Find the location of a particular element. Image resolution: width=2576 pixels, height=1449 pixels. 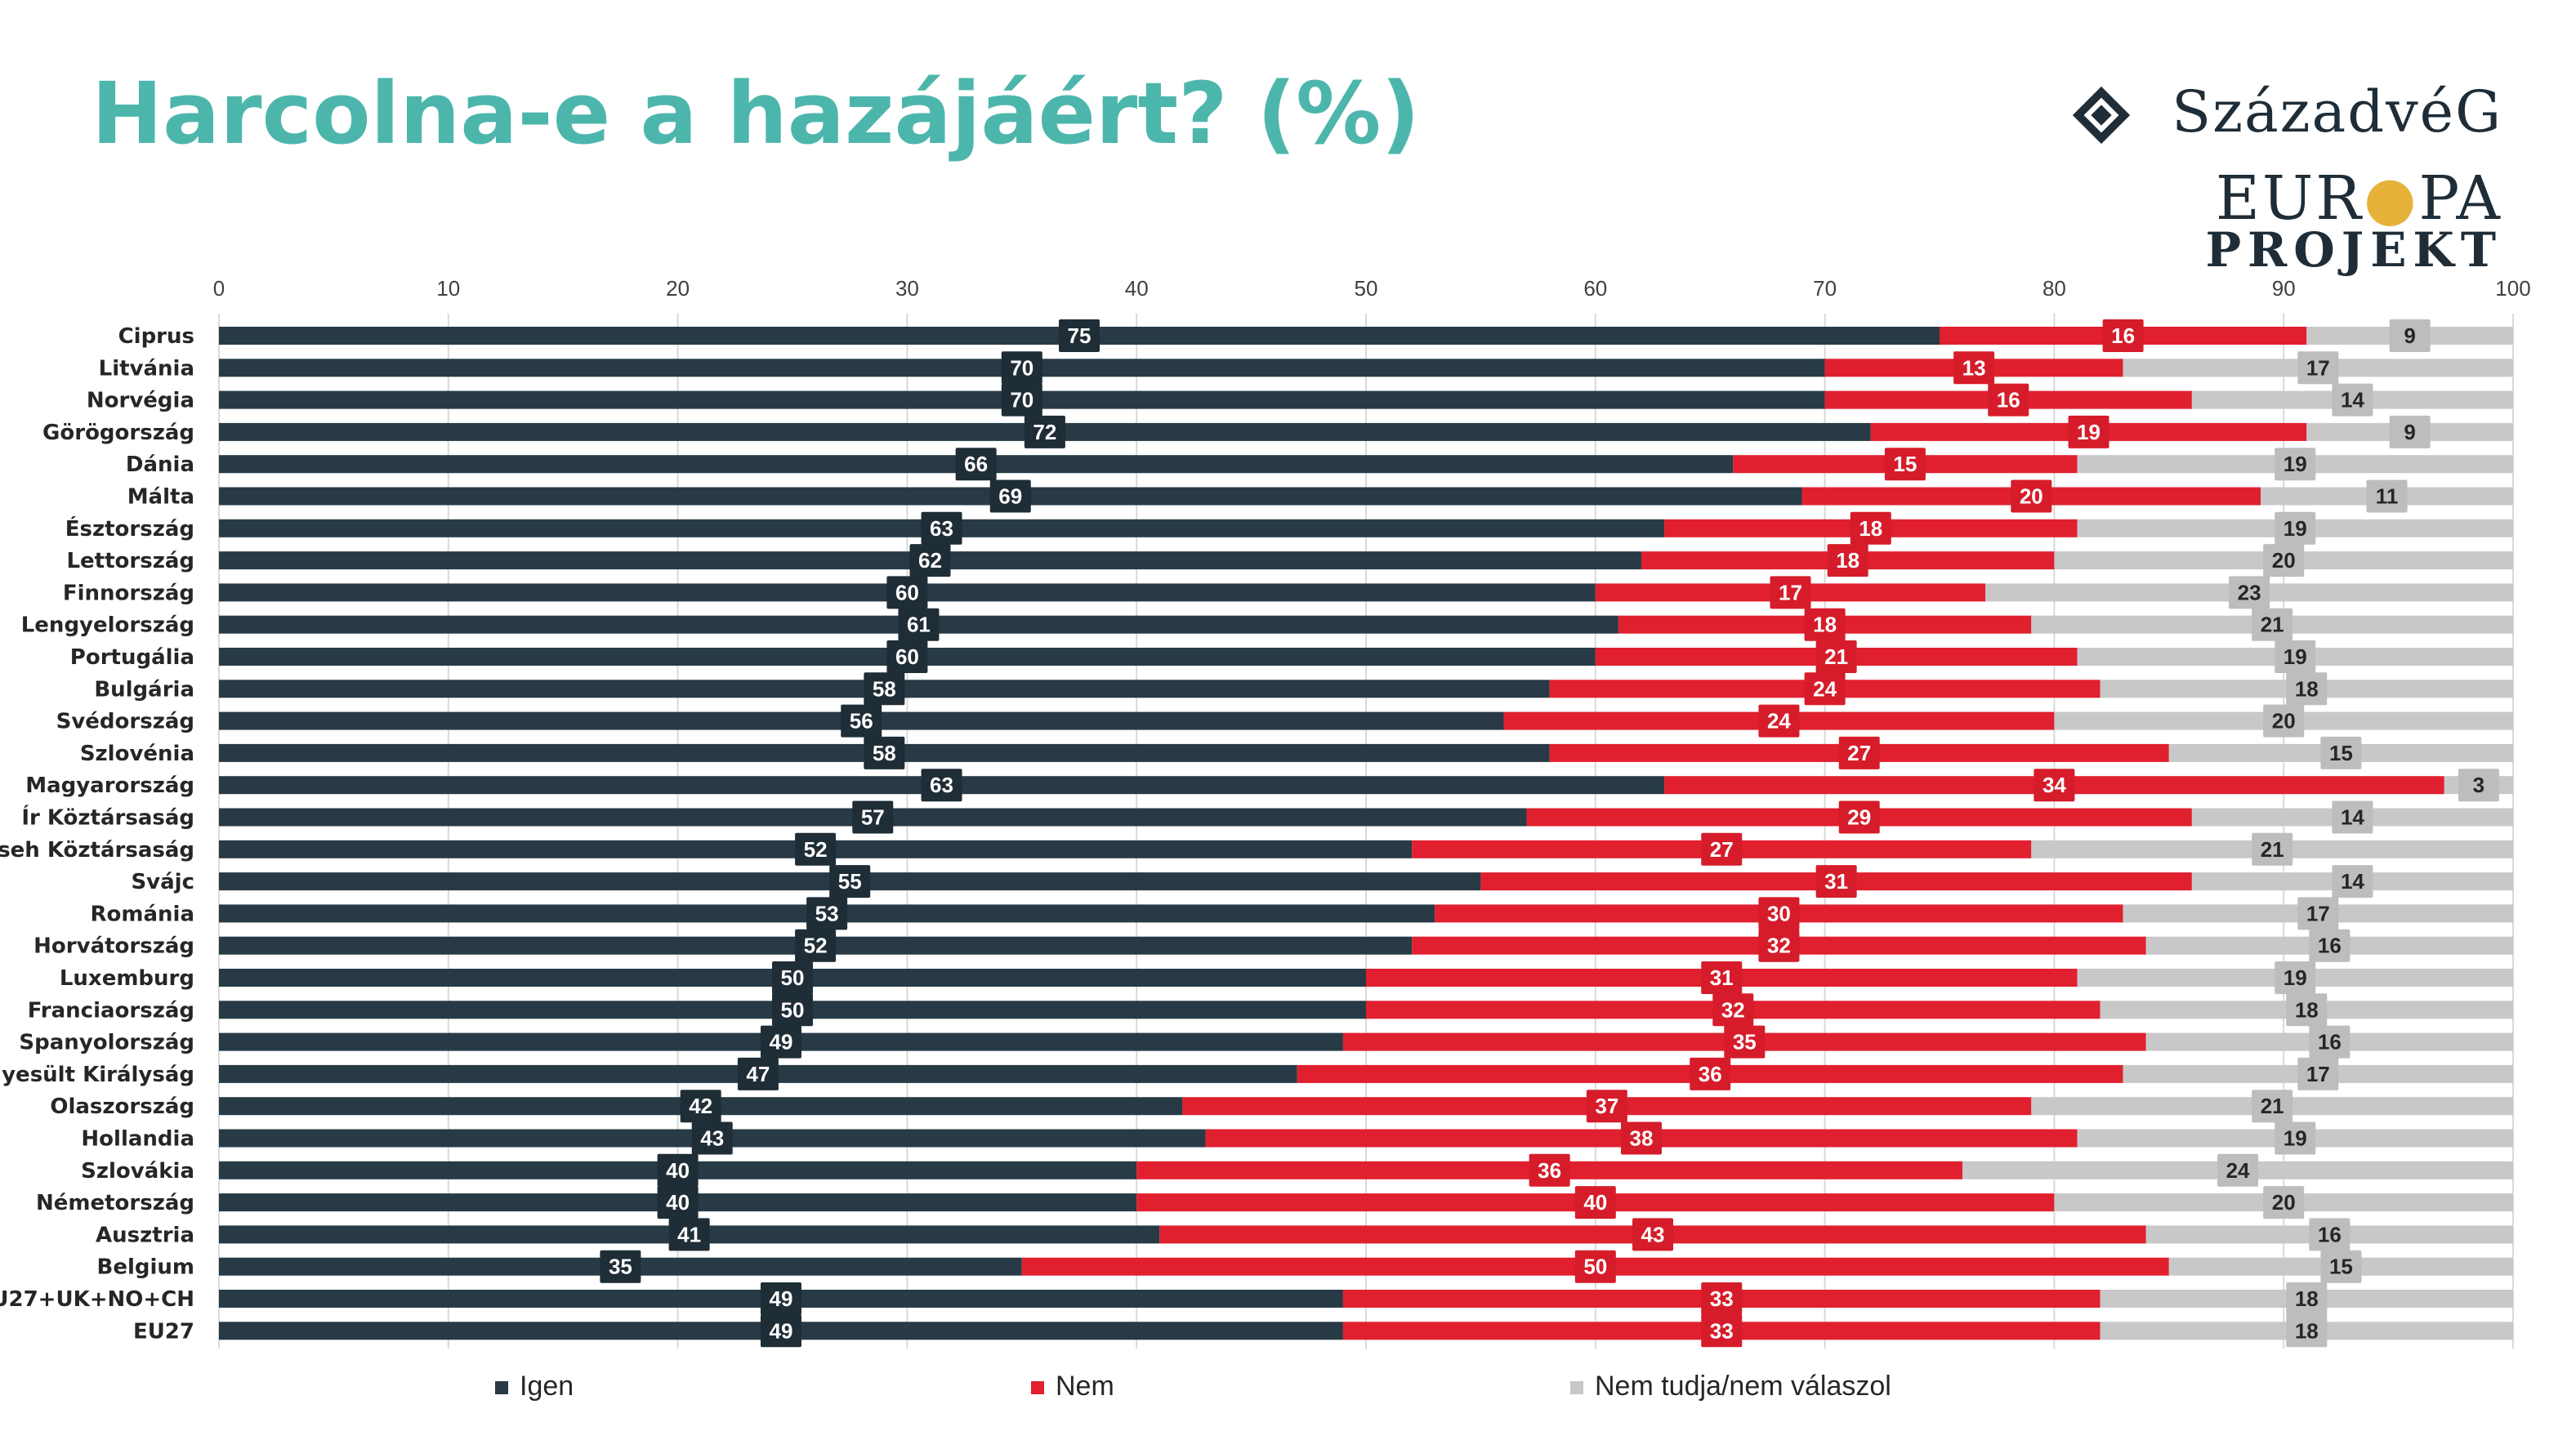

data-label-nem: 34 is located at coordinates (2054, 785).